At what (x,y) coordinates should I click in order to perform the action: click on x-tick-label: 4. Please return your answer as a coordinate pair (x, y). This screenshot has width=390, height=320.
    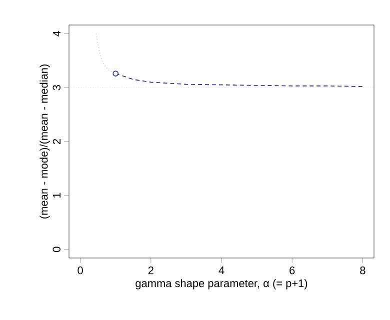
    Looking at the image, I should click on (221, 270).